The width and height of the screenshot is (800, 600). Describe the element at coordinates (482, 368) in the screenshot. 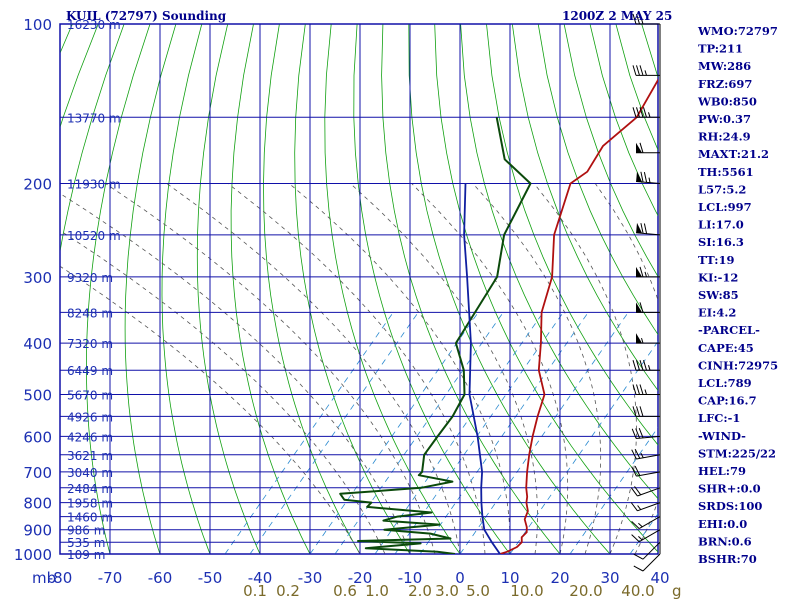

I see `parcel-profile-line` at that location.